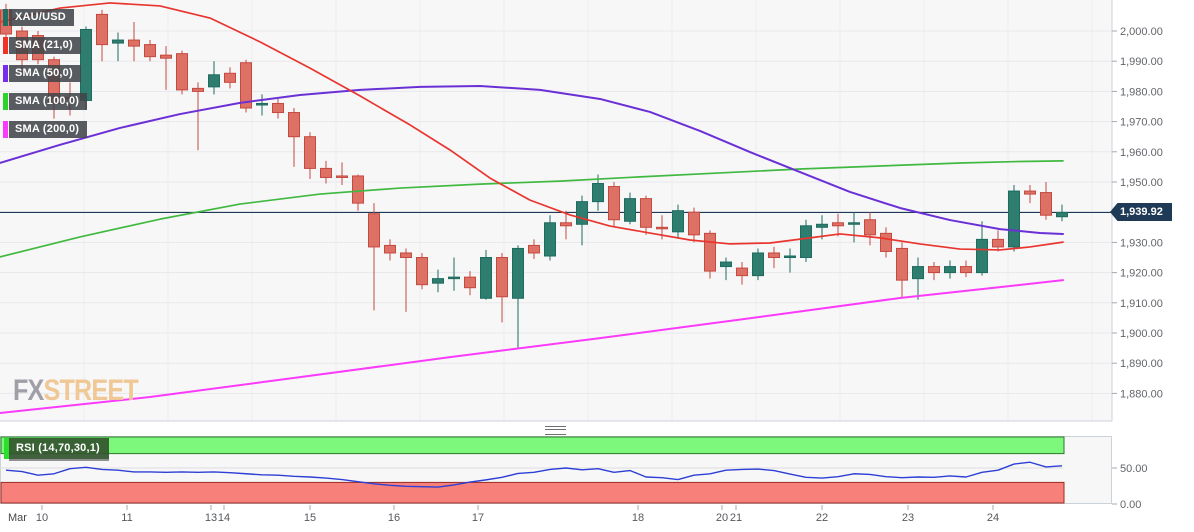  I want to click on axis-label: 11, so click(126, 518).